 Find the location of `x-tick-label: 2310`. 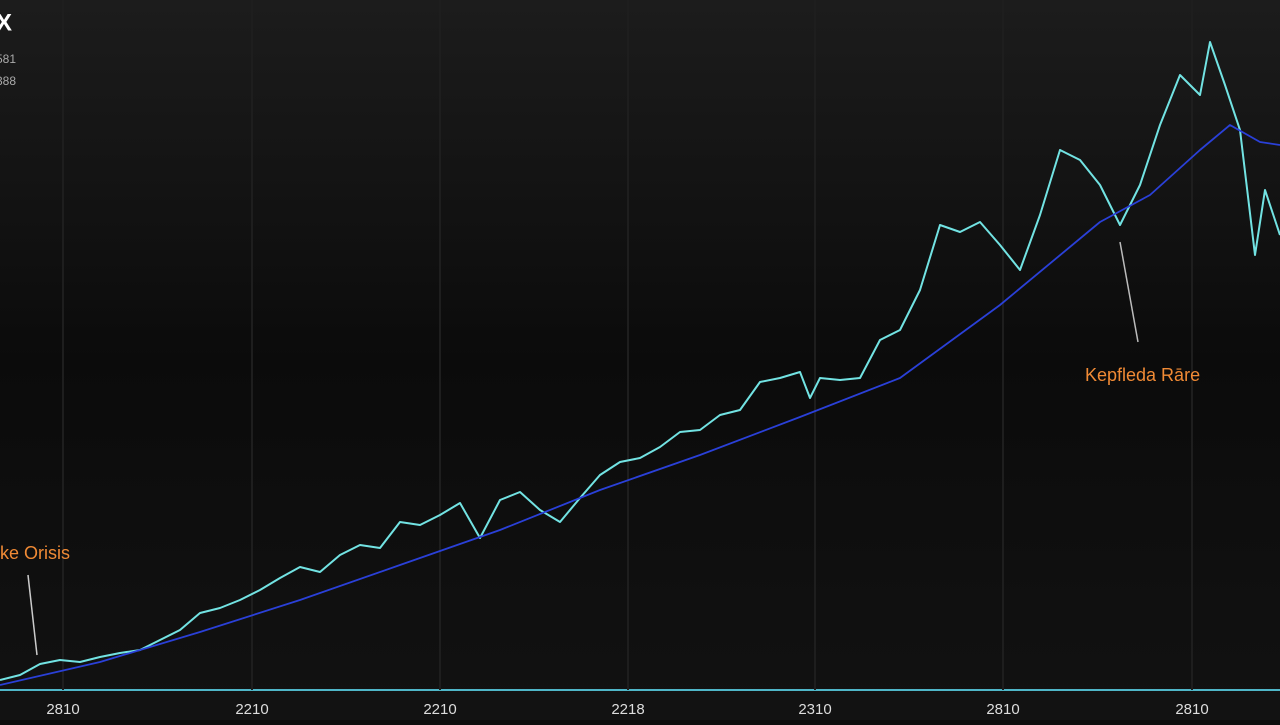

x-tick-label: 2310 is located at coordinates (814, 709).